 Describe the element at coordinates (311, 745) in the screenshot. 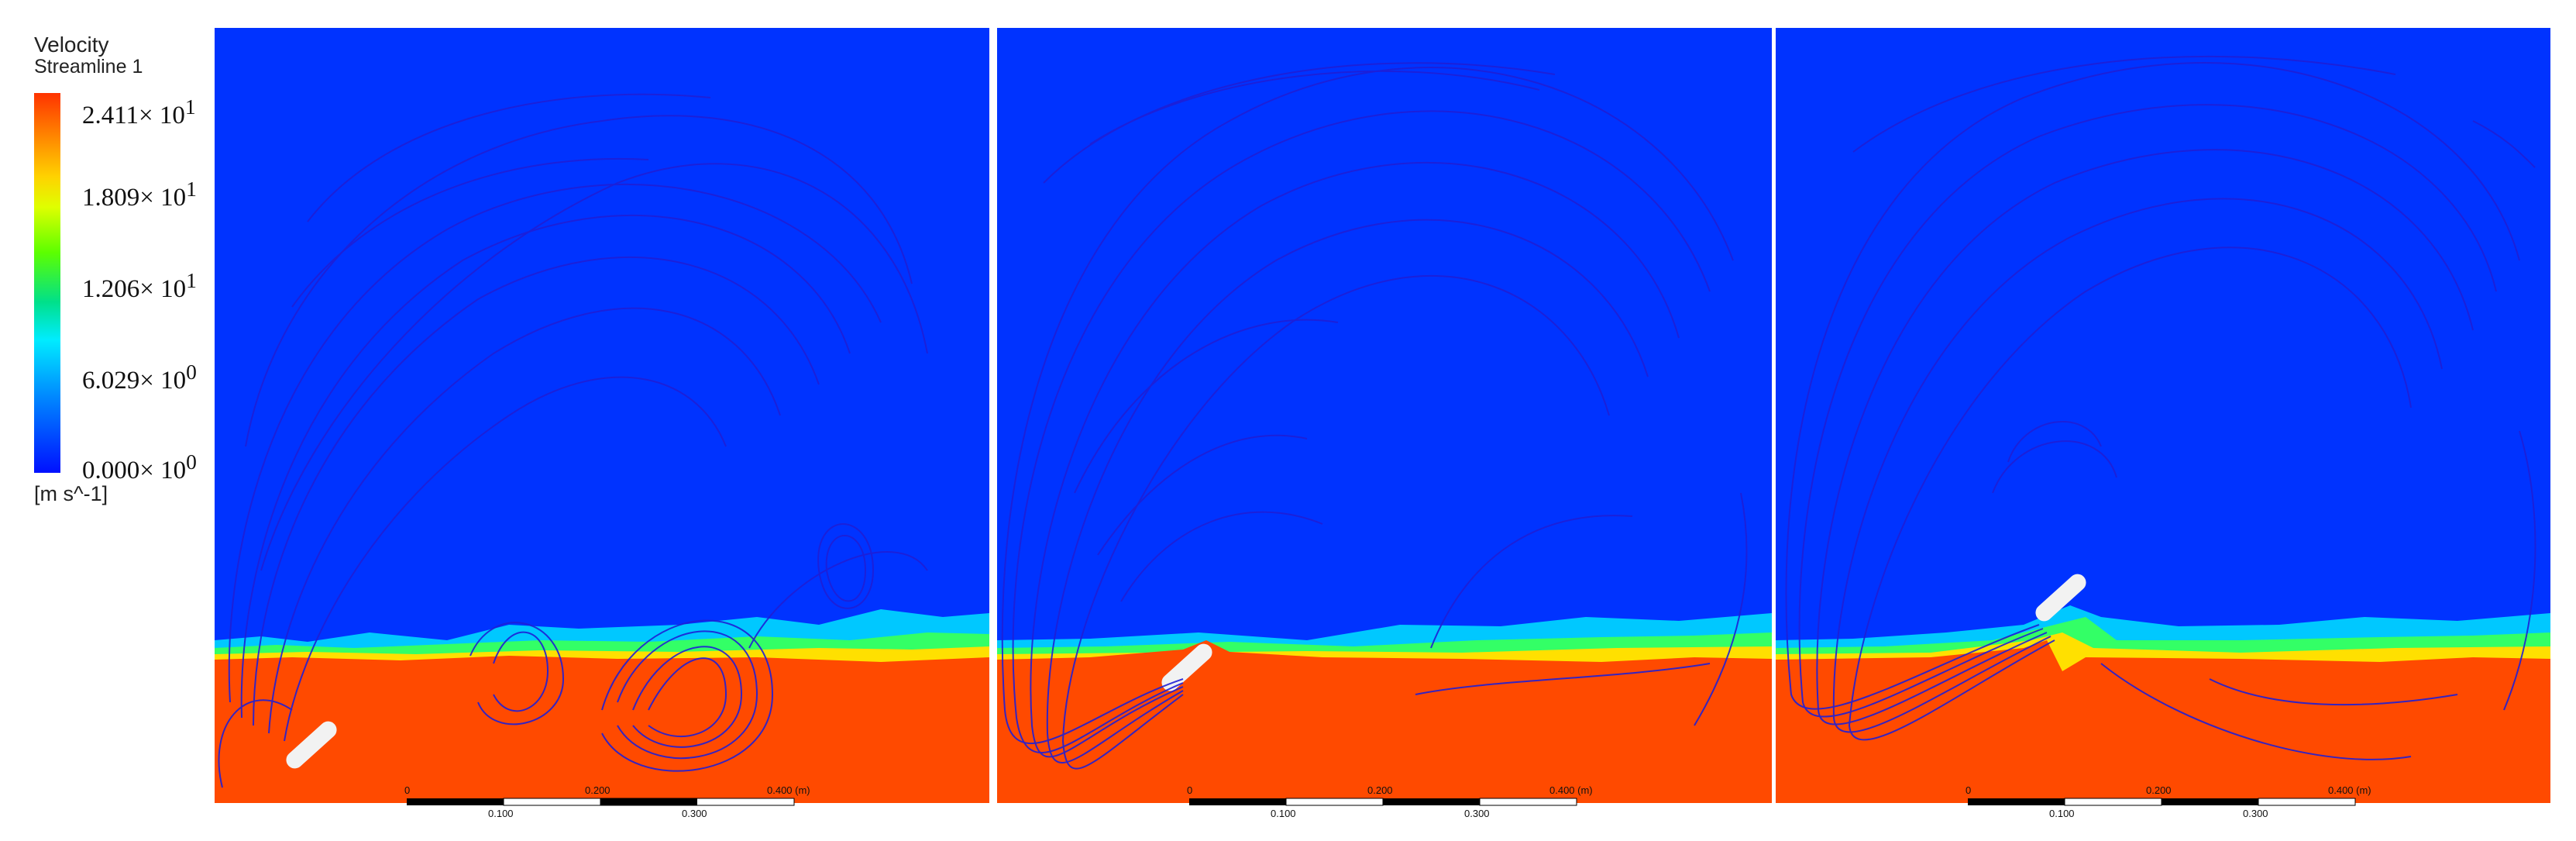

I see `nozzle-left` at that location.